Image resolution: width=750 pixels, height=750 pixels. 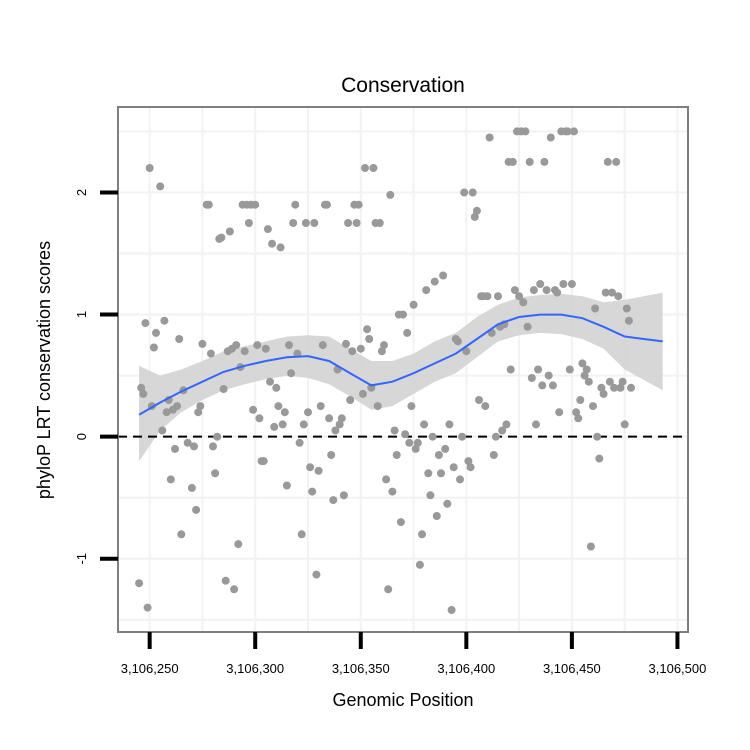 I want to click on smooth-line, so click(x=400, y=364).